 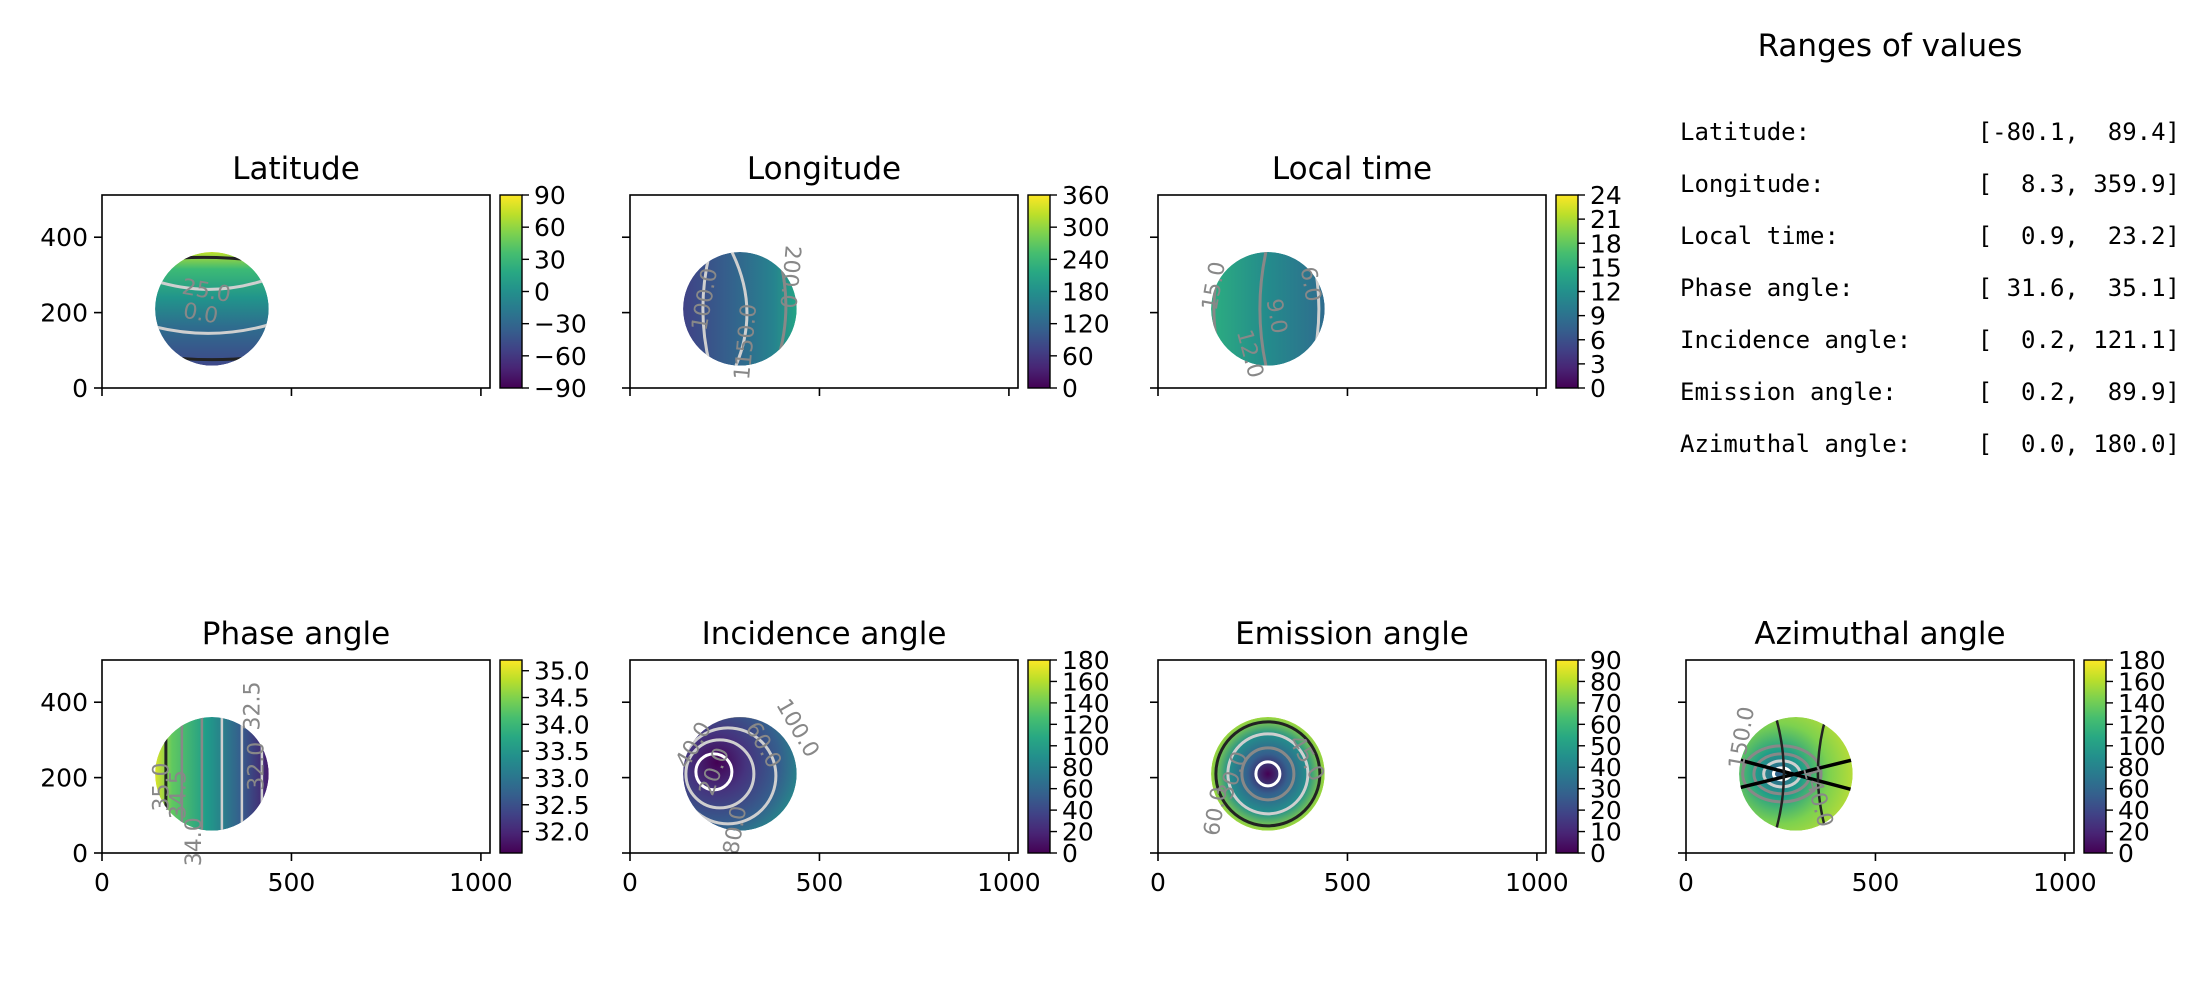 I want to click on contour-label: 150.0, so click(x=747, y=335).